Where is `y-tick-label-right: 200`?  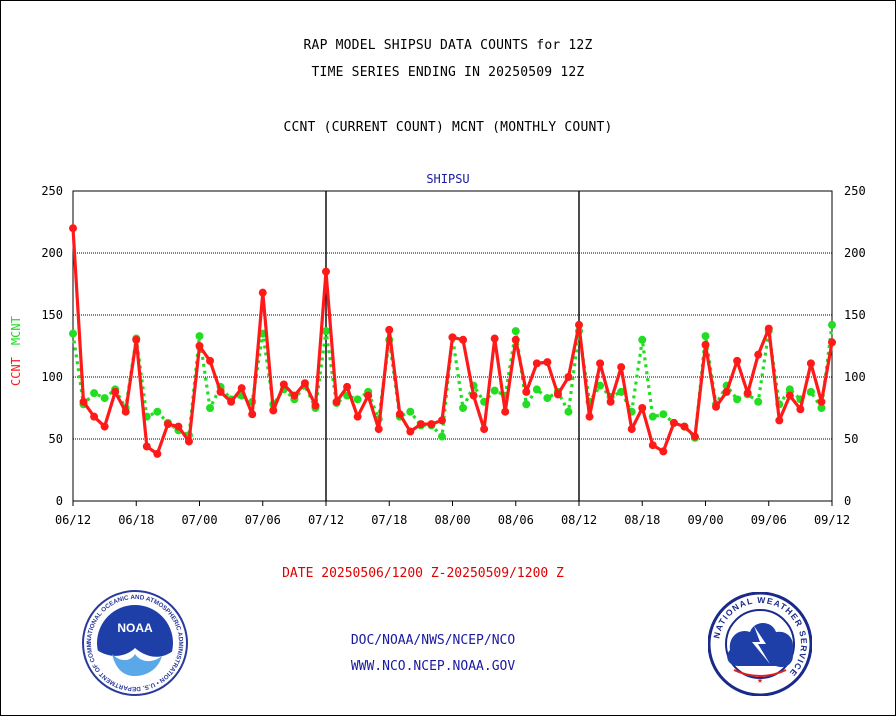 y-tick-label-right: 200 is located at coordinates (855, 253).